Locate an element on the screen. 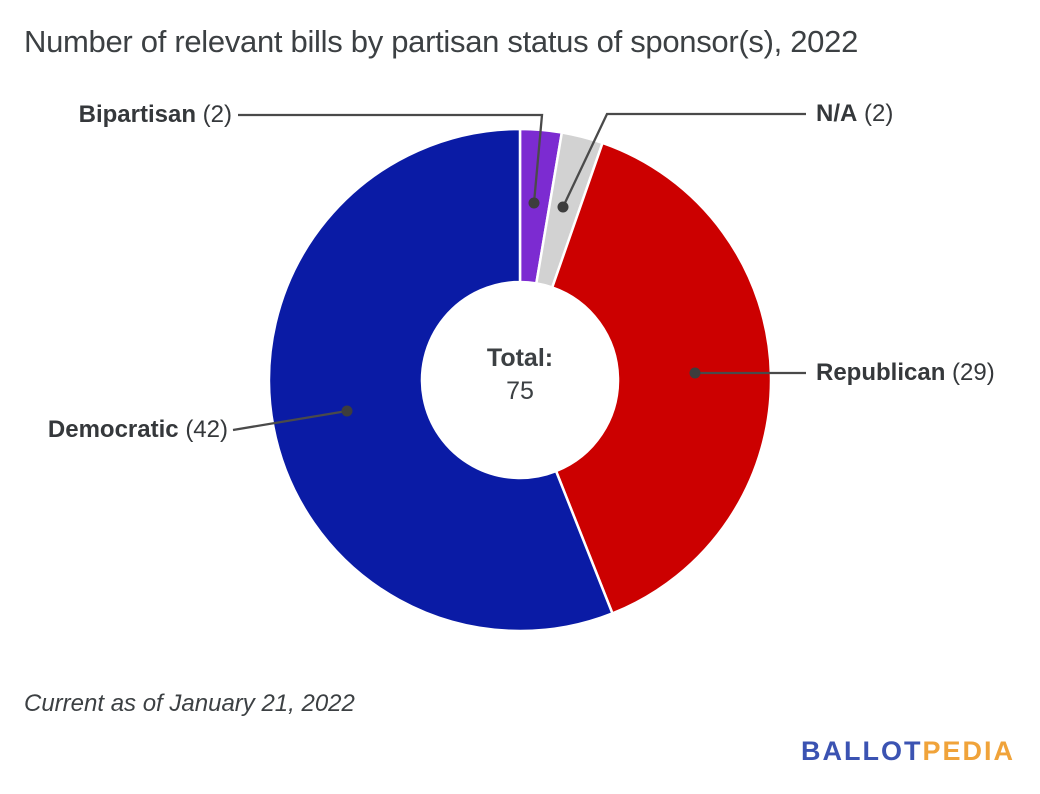 Image resolution: width=1040 pixels, height=794 pixels. slice-republican is located at coordinates (661, 378).